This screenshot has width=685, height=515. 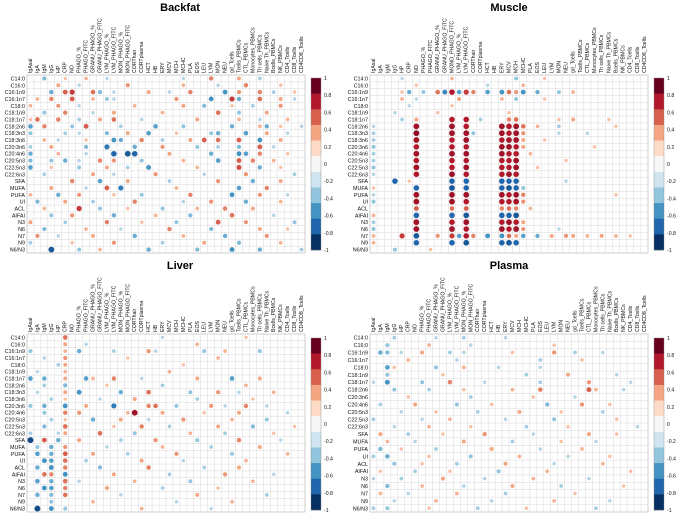 I want to click on colorbar-tick: 1, so click(x=325, y=79).